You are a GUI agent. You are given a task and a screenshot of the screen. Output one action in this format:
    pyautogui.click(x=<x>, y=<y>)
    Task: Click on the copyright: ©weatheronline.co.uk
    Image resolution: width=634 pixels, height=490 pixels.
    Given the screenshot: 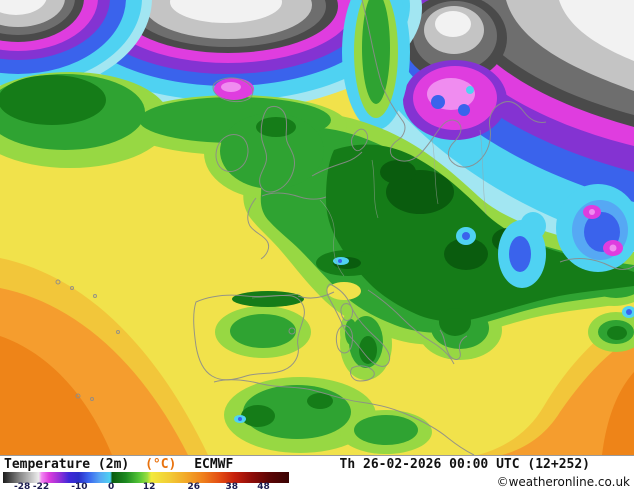 What is the action you would take?
    pyautogui.click(x=563, y=482)
    